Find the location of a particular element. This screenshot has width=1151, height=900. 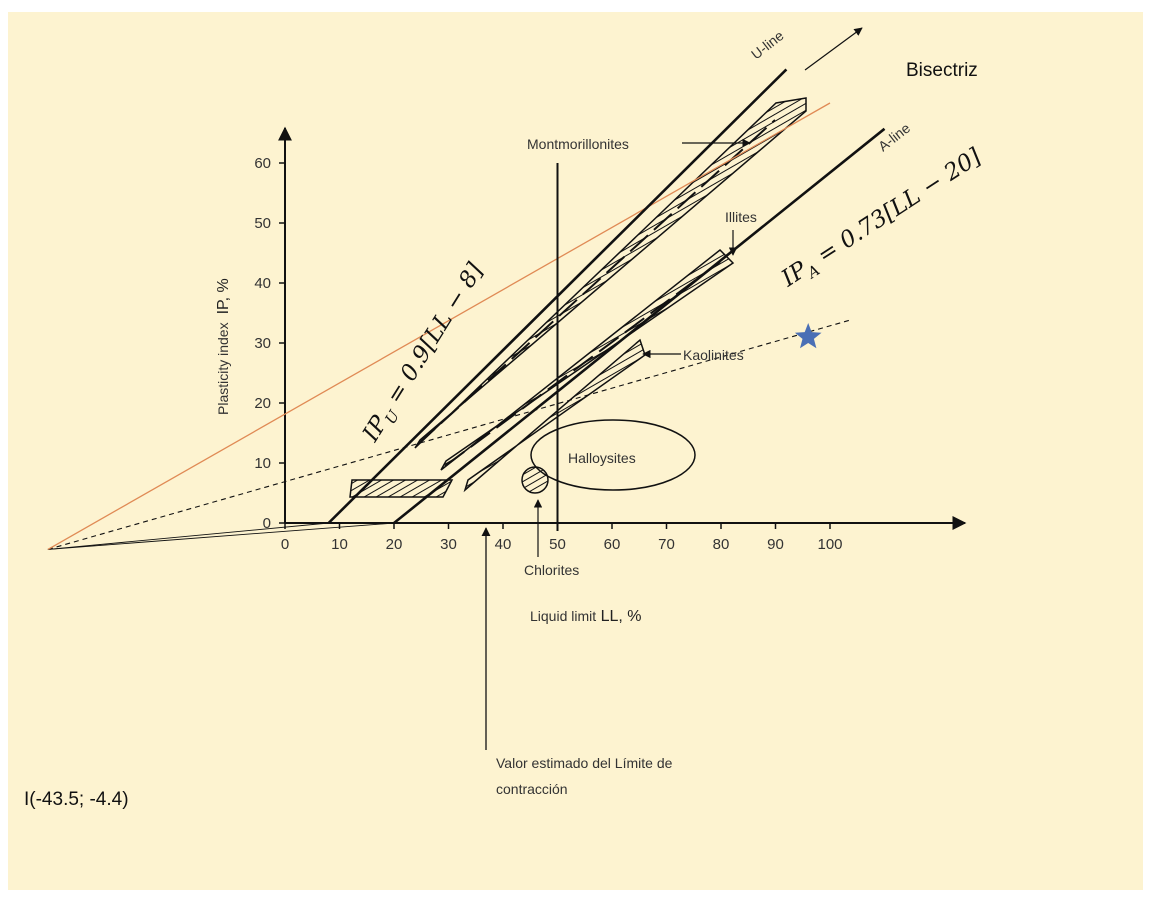

star-icon is located at coordinates (808, 336).